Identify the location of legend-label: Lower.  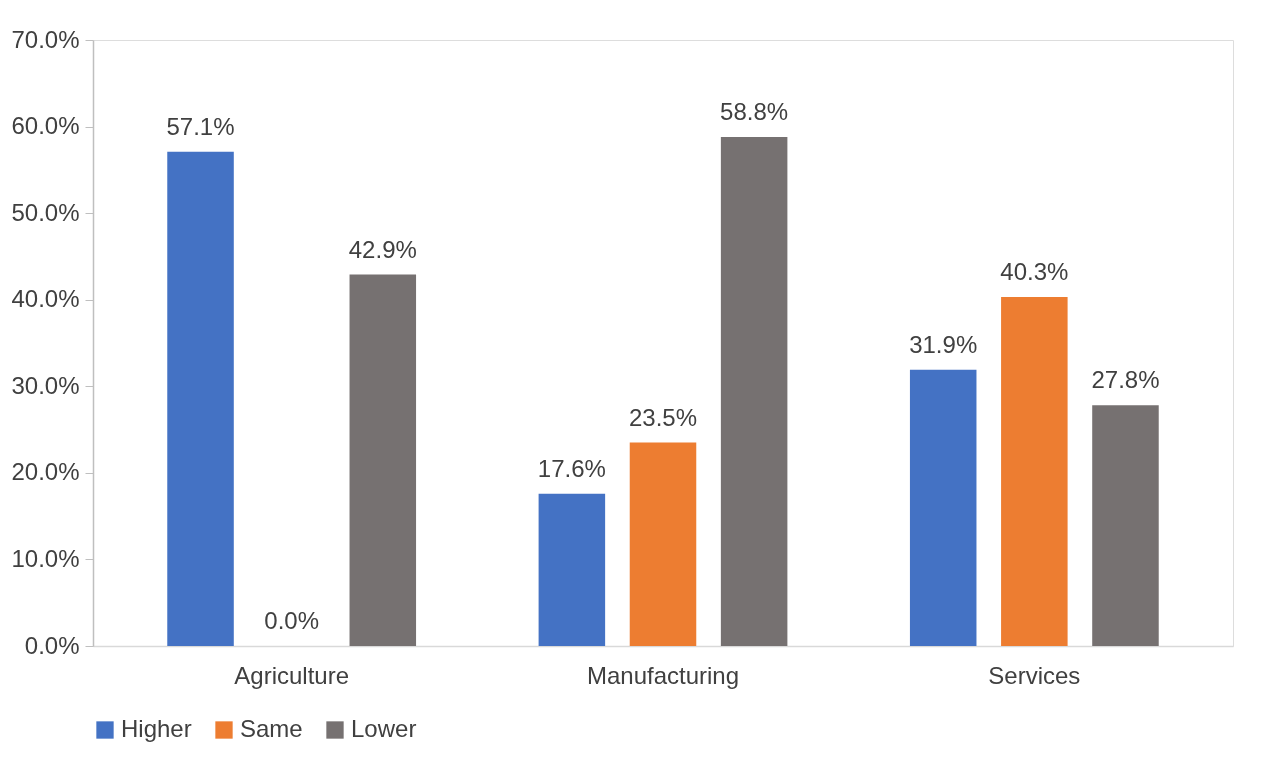
(384, 728).